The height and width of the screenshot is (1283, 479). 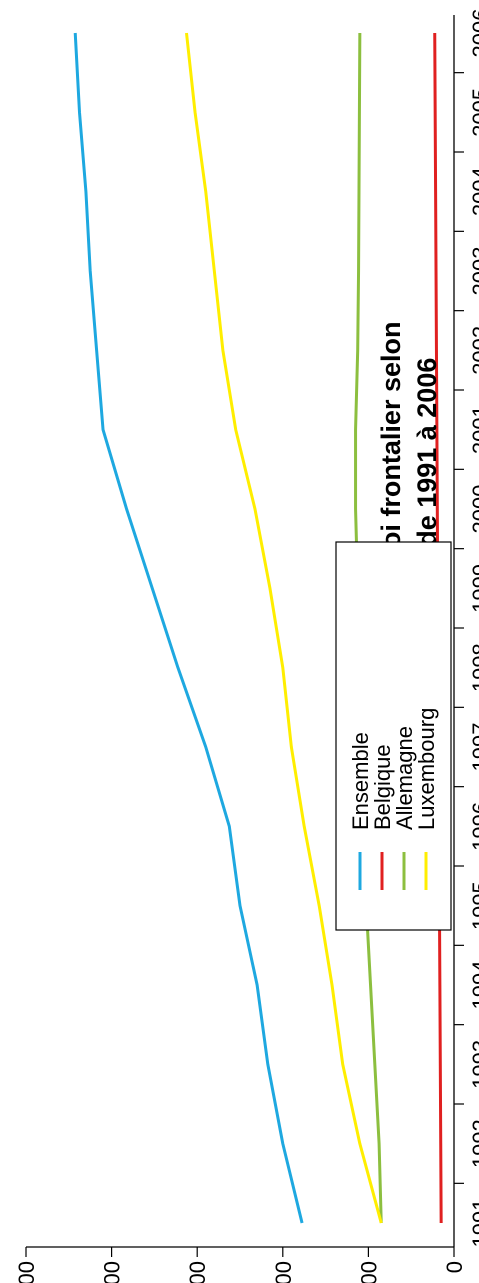 What do you see at coordinates (404, 778) in the screenshot?
I see `legend-label: Allemagne` at bounding box center [404, 778].